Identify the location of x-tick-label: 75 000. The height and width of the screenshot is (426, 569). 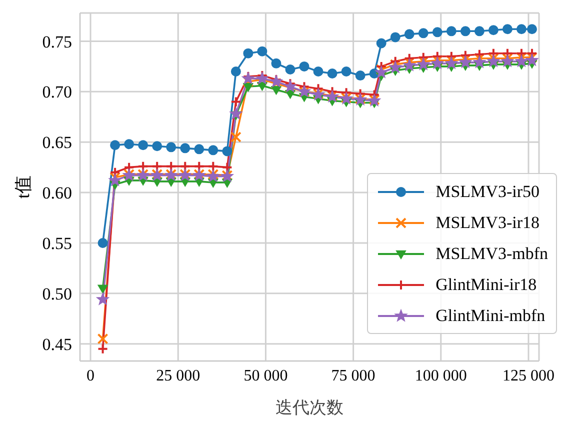
(353, 375).